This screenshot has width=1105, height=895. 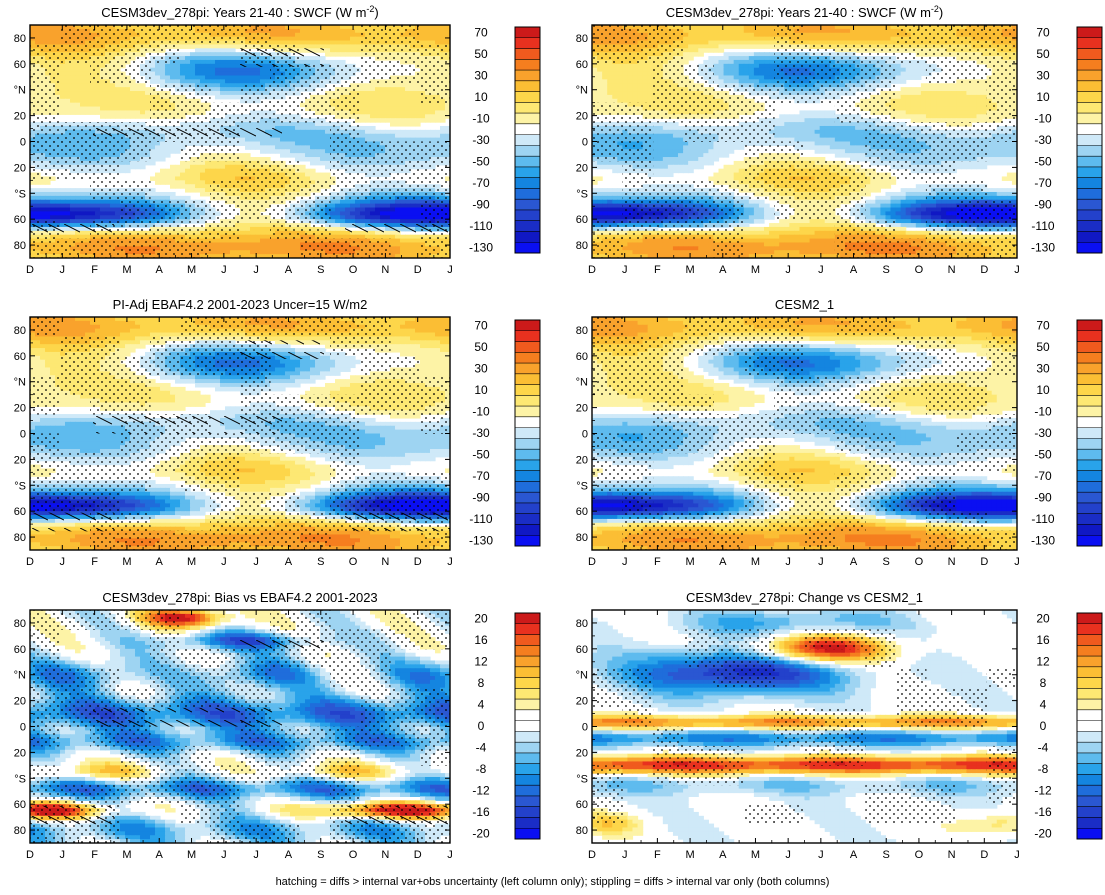 What do you see at coordinates (481, 248) in the screenshot?
I see `colorbar-label: -130` at bounding box center [481, 248].